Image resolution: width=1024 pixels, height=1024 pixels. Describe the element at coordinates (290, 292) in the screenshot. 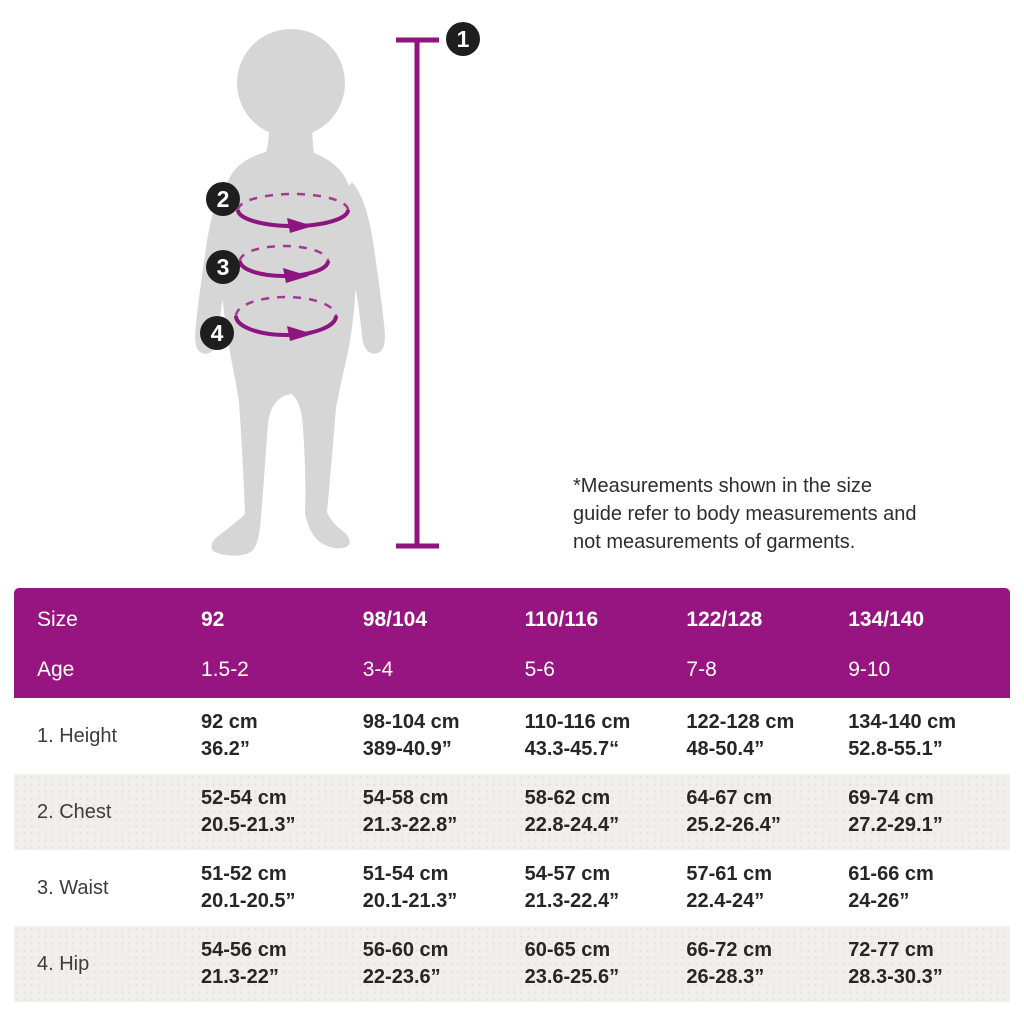

I see `child-silhouette-icon` at that location.